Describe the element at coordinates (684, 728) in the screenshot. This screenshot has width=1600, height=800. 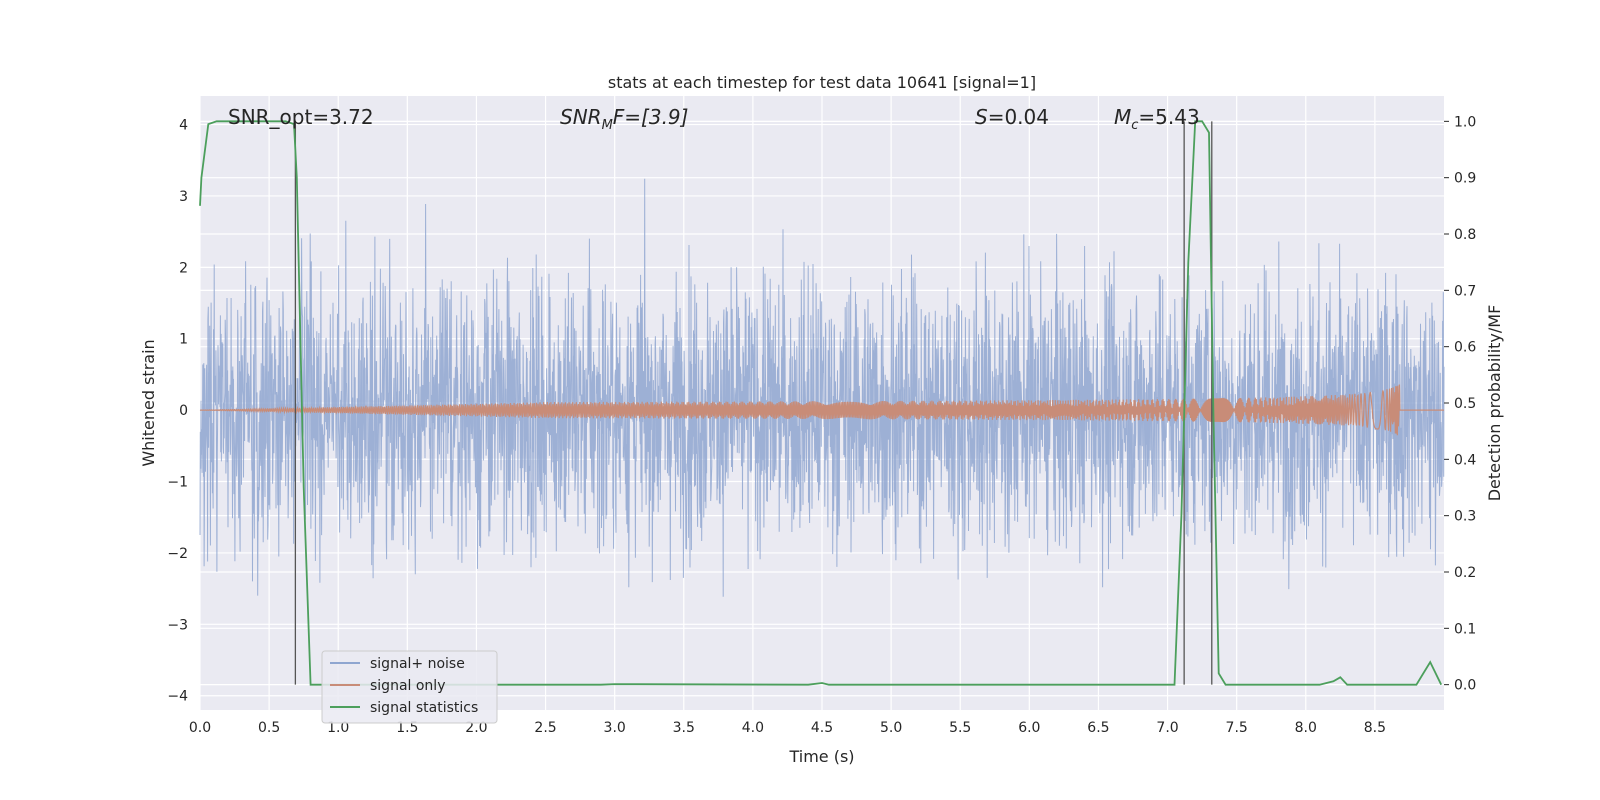
I see `x-tick-label: 3.5` at that location.